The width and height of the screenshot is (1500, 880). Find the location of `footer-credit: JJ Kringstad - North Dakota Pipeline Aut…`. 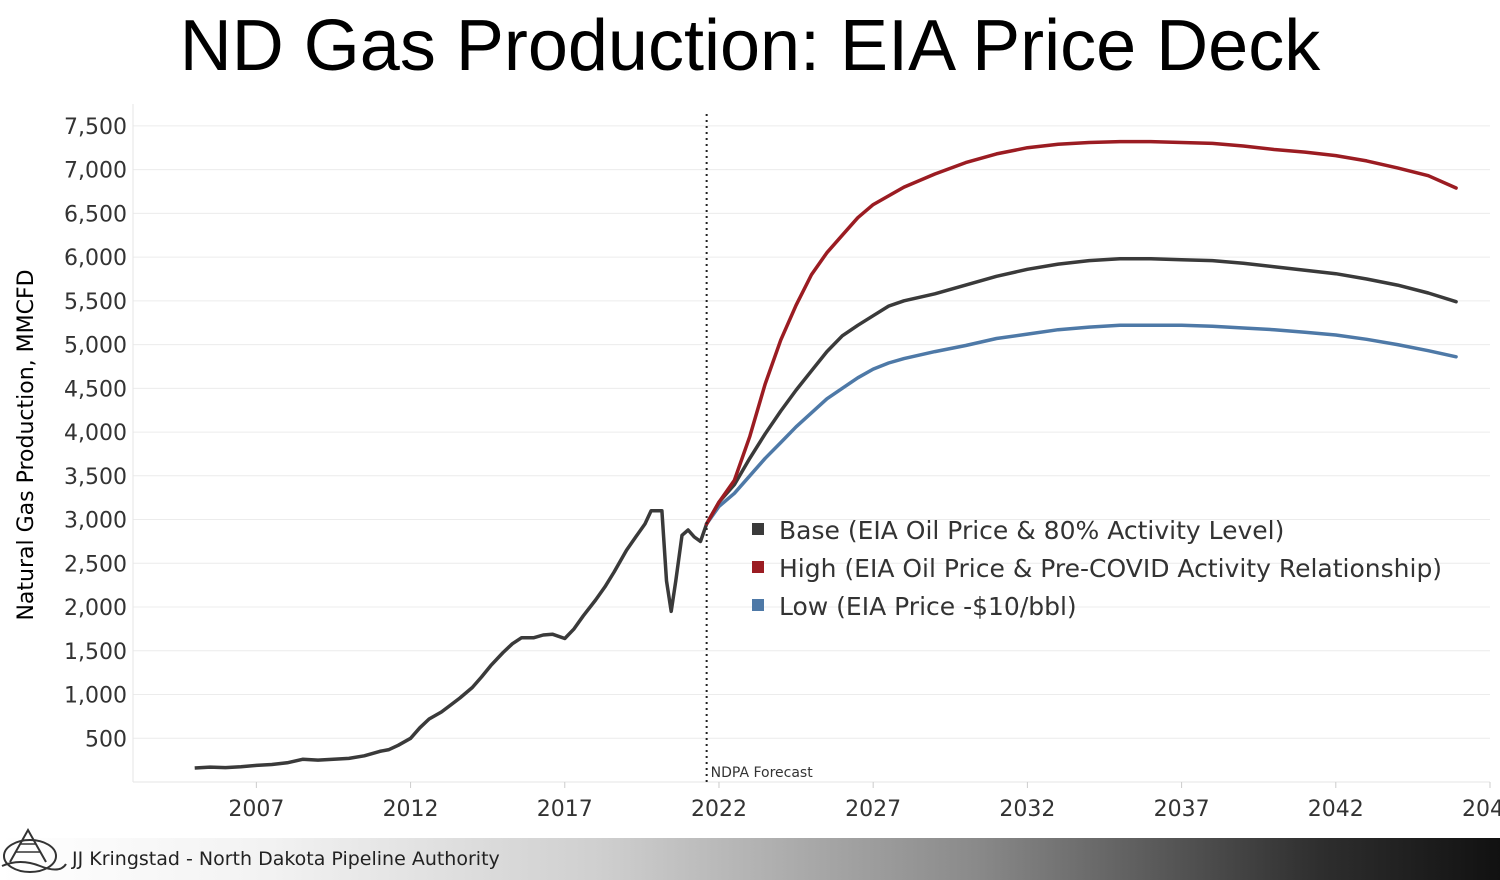

footer-credit: JJ Kringstad - North Dakota Pipeline Aut… is located at coordinates (286, 859).